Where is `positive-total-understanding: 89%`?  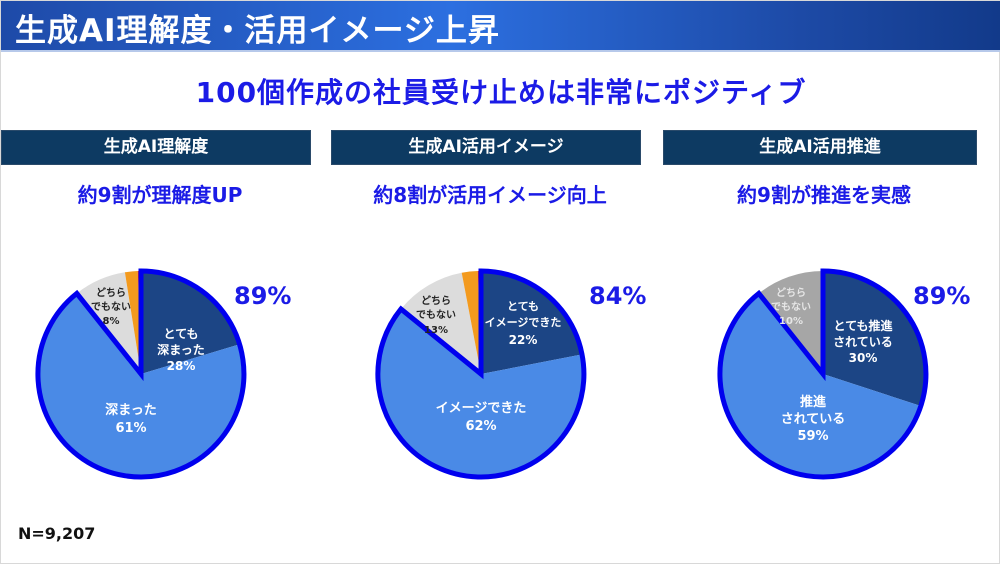
positive-total-understanding: 89% is located at coordinates (263, 296).